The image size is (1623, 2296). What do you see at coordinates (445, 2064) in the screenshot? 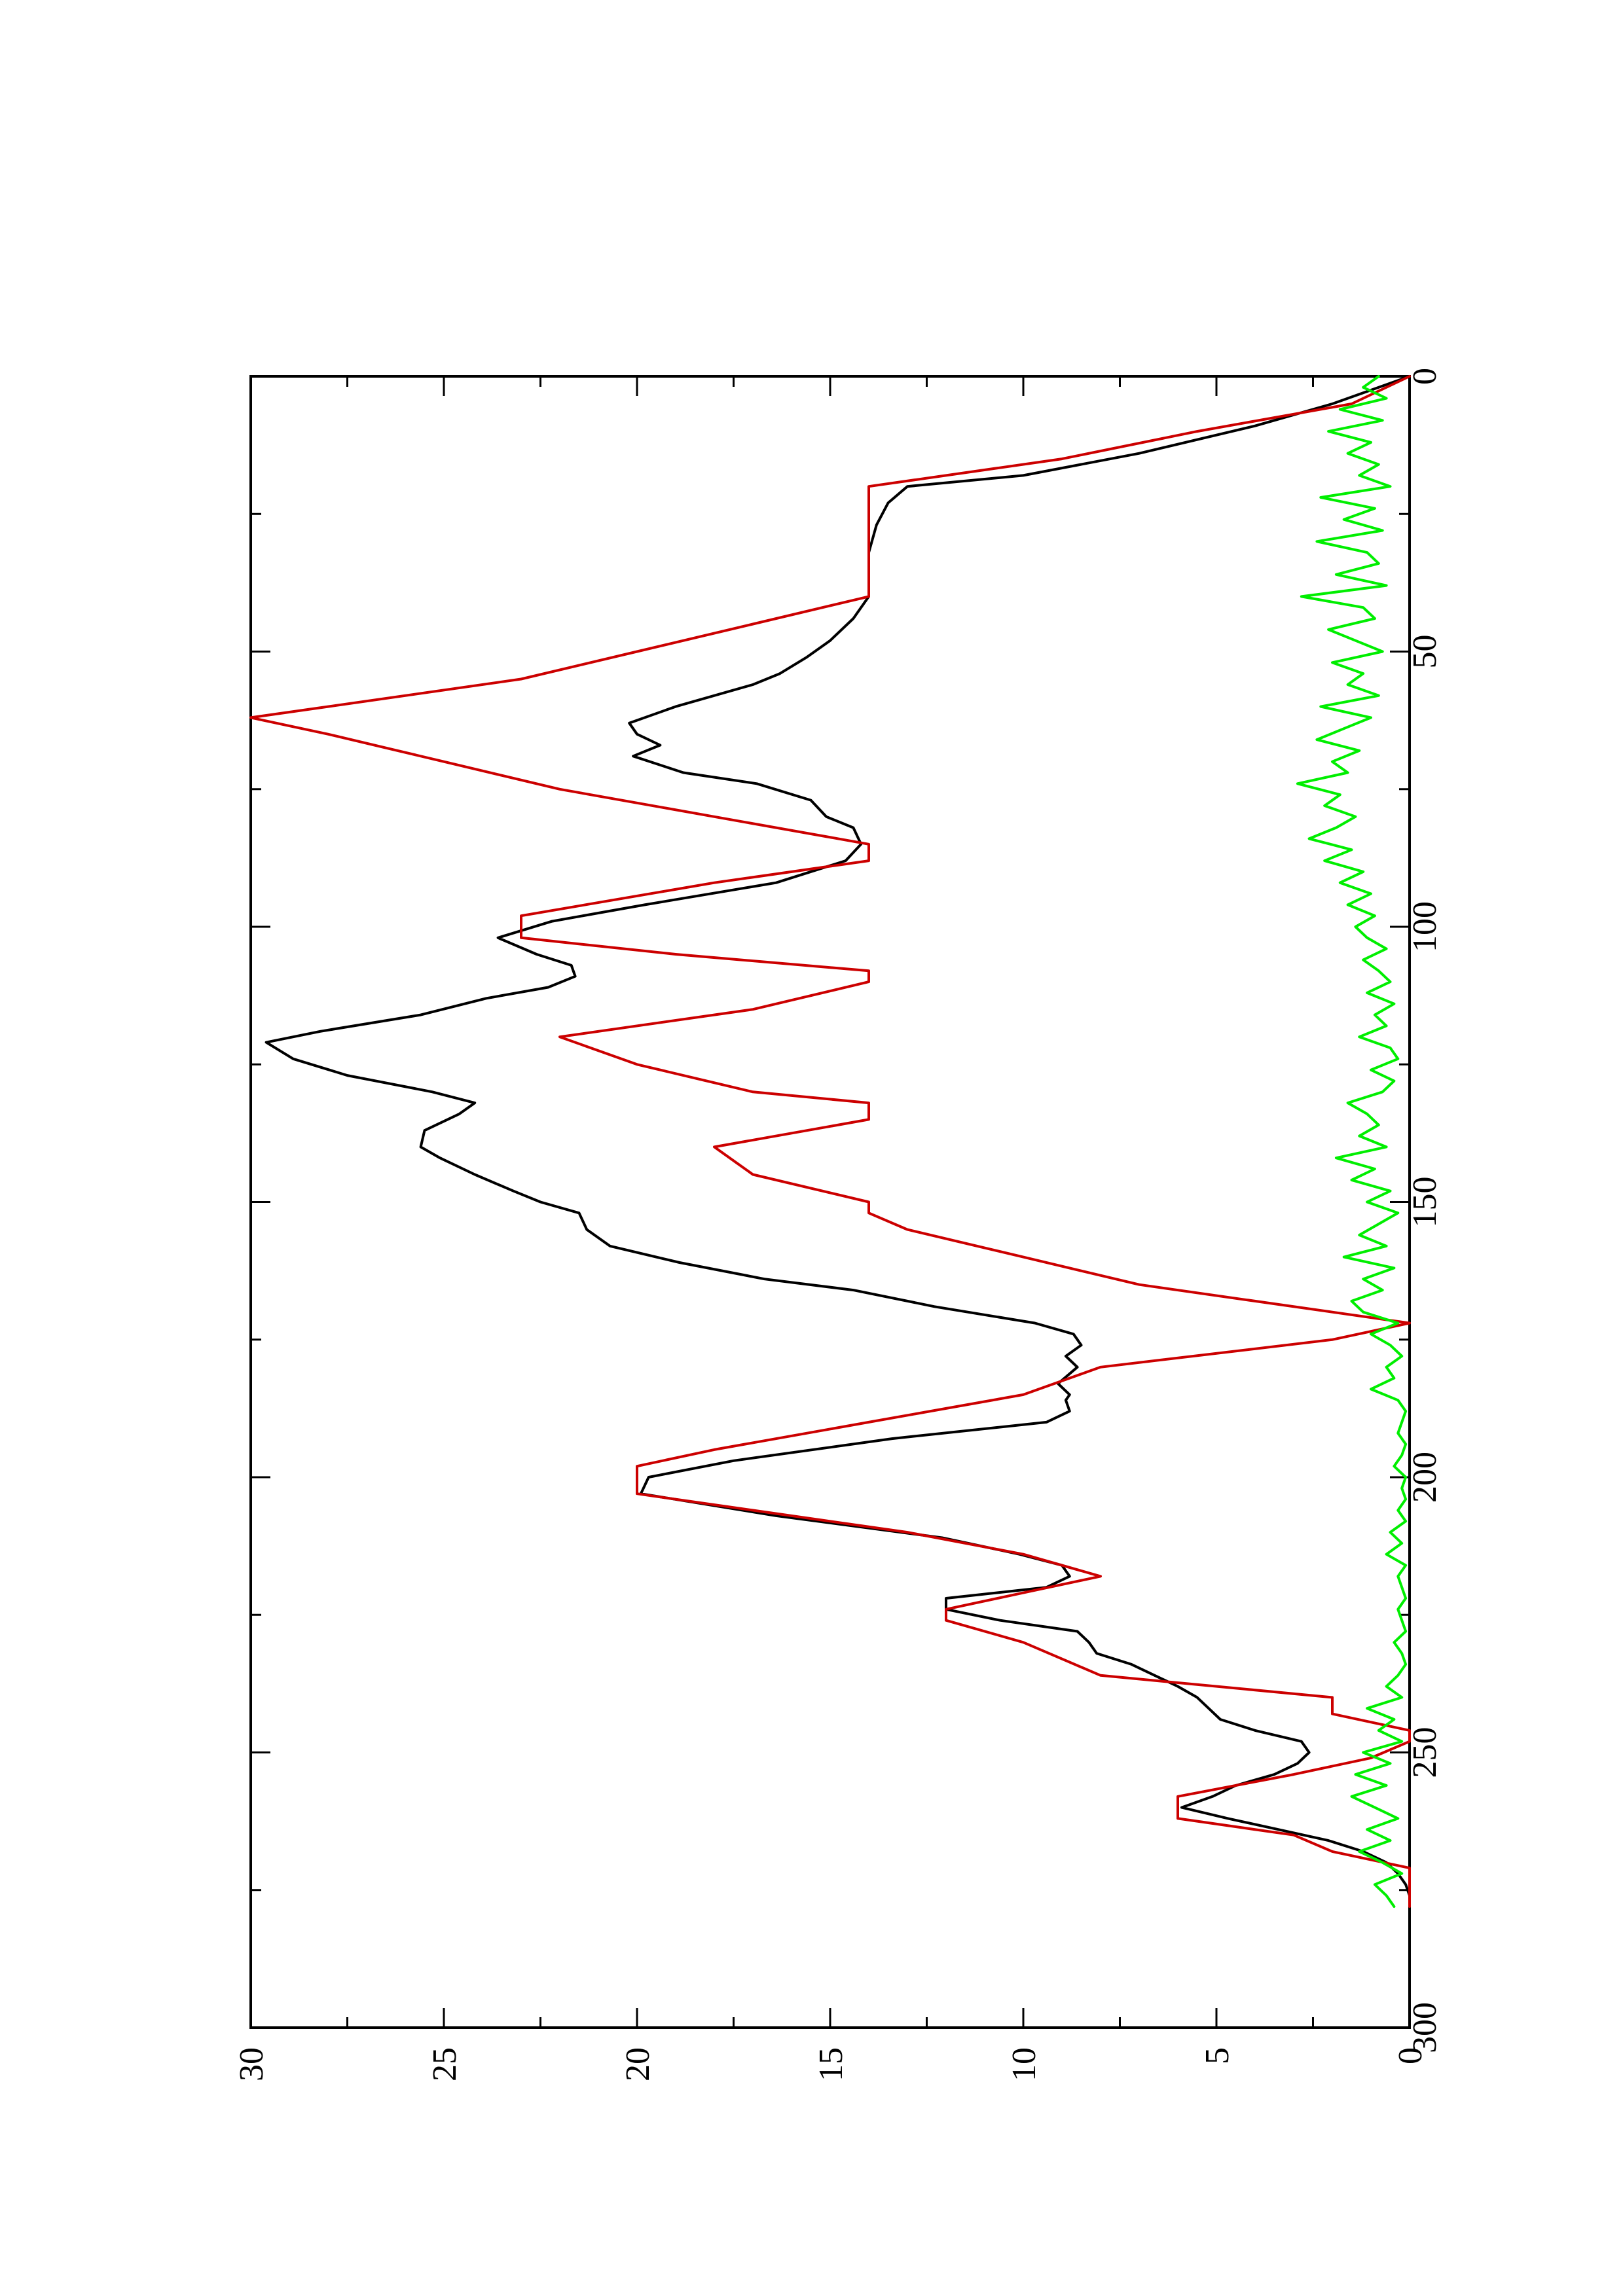
I see `y-tick-label: 25` at bounding box center [445, 2064].